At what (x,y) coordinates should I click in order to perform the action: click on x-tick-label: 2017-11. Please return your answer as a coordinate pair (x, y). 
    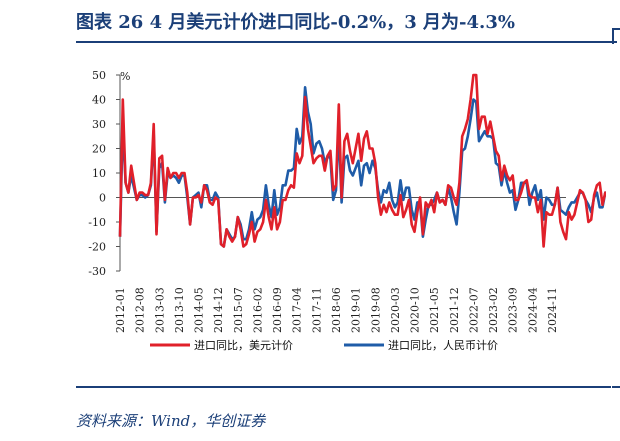
    Looking at the image, I should click on (316, 310).